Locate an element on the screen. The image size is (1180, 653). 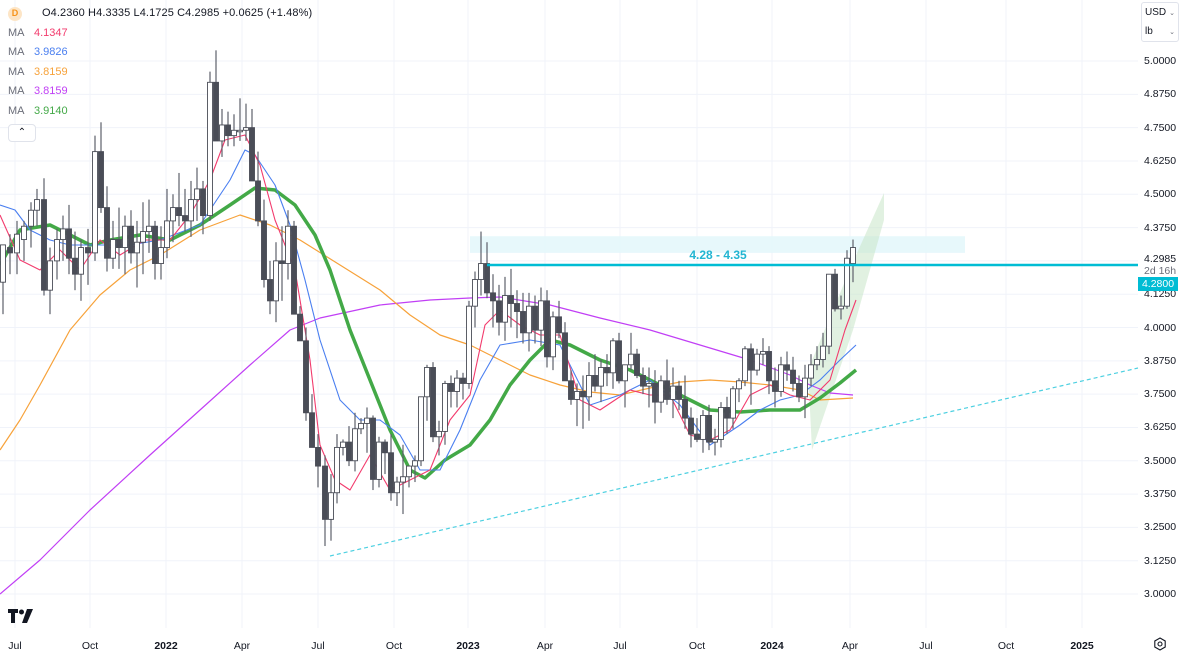
price-tick: 3.5000 is located at coordinates (1160, 460).